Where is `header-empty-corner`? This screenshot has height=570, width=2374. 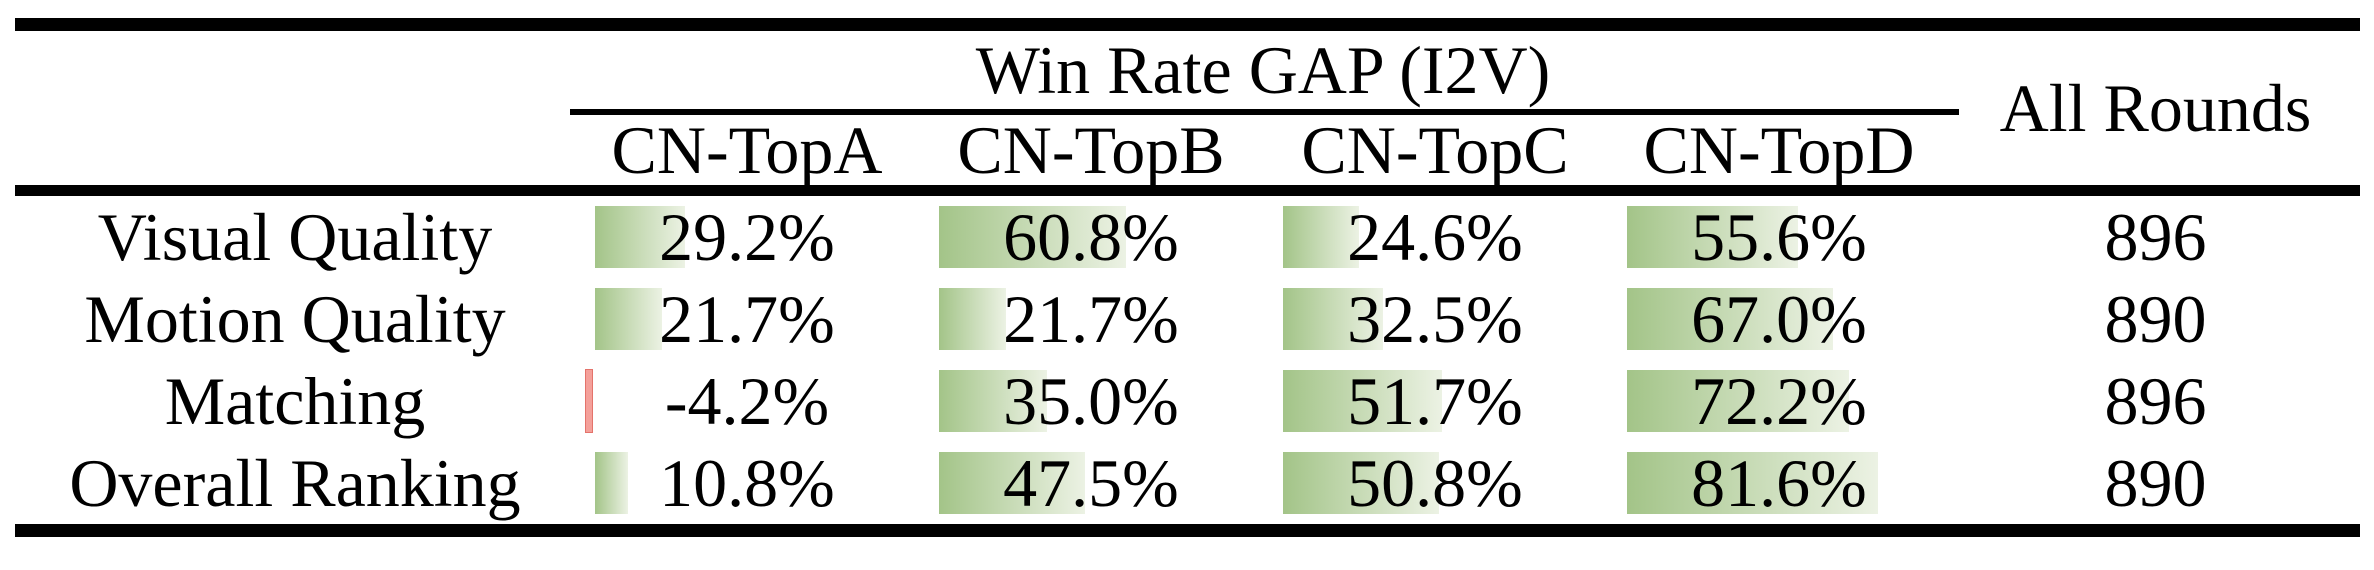 header-empty-corner is located at coordinates (295, 108).